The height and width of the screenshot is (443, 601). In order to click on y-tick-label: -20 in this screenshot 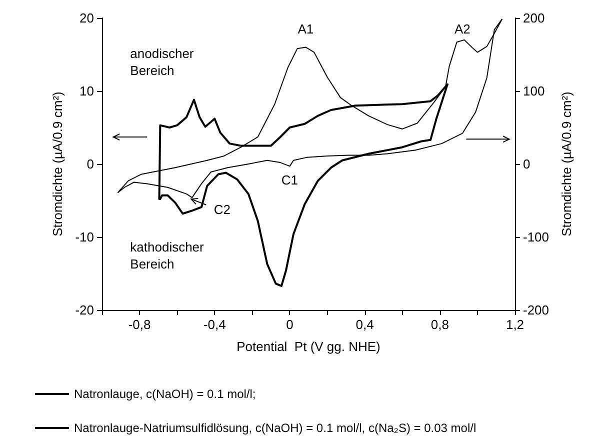, I will do `click(84, 310)`.